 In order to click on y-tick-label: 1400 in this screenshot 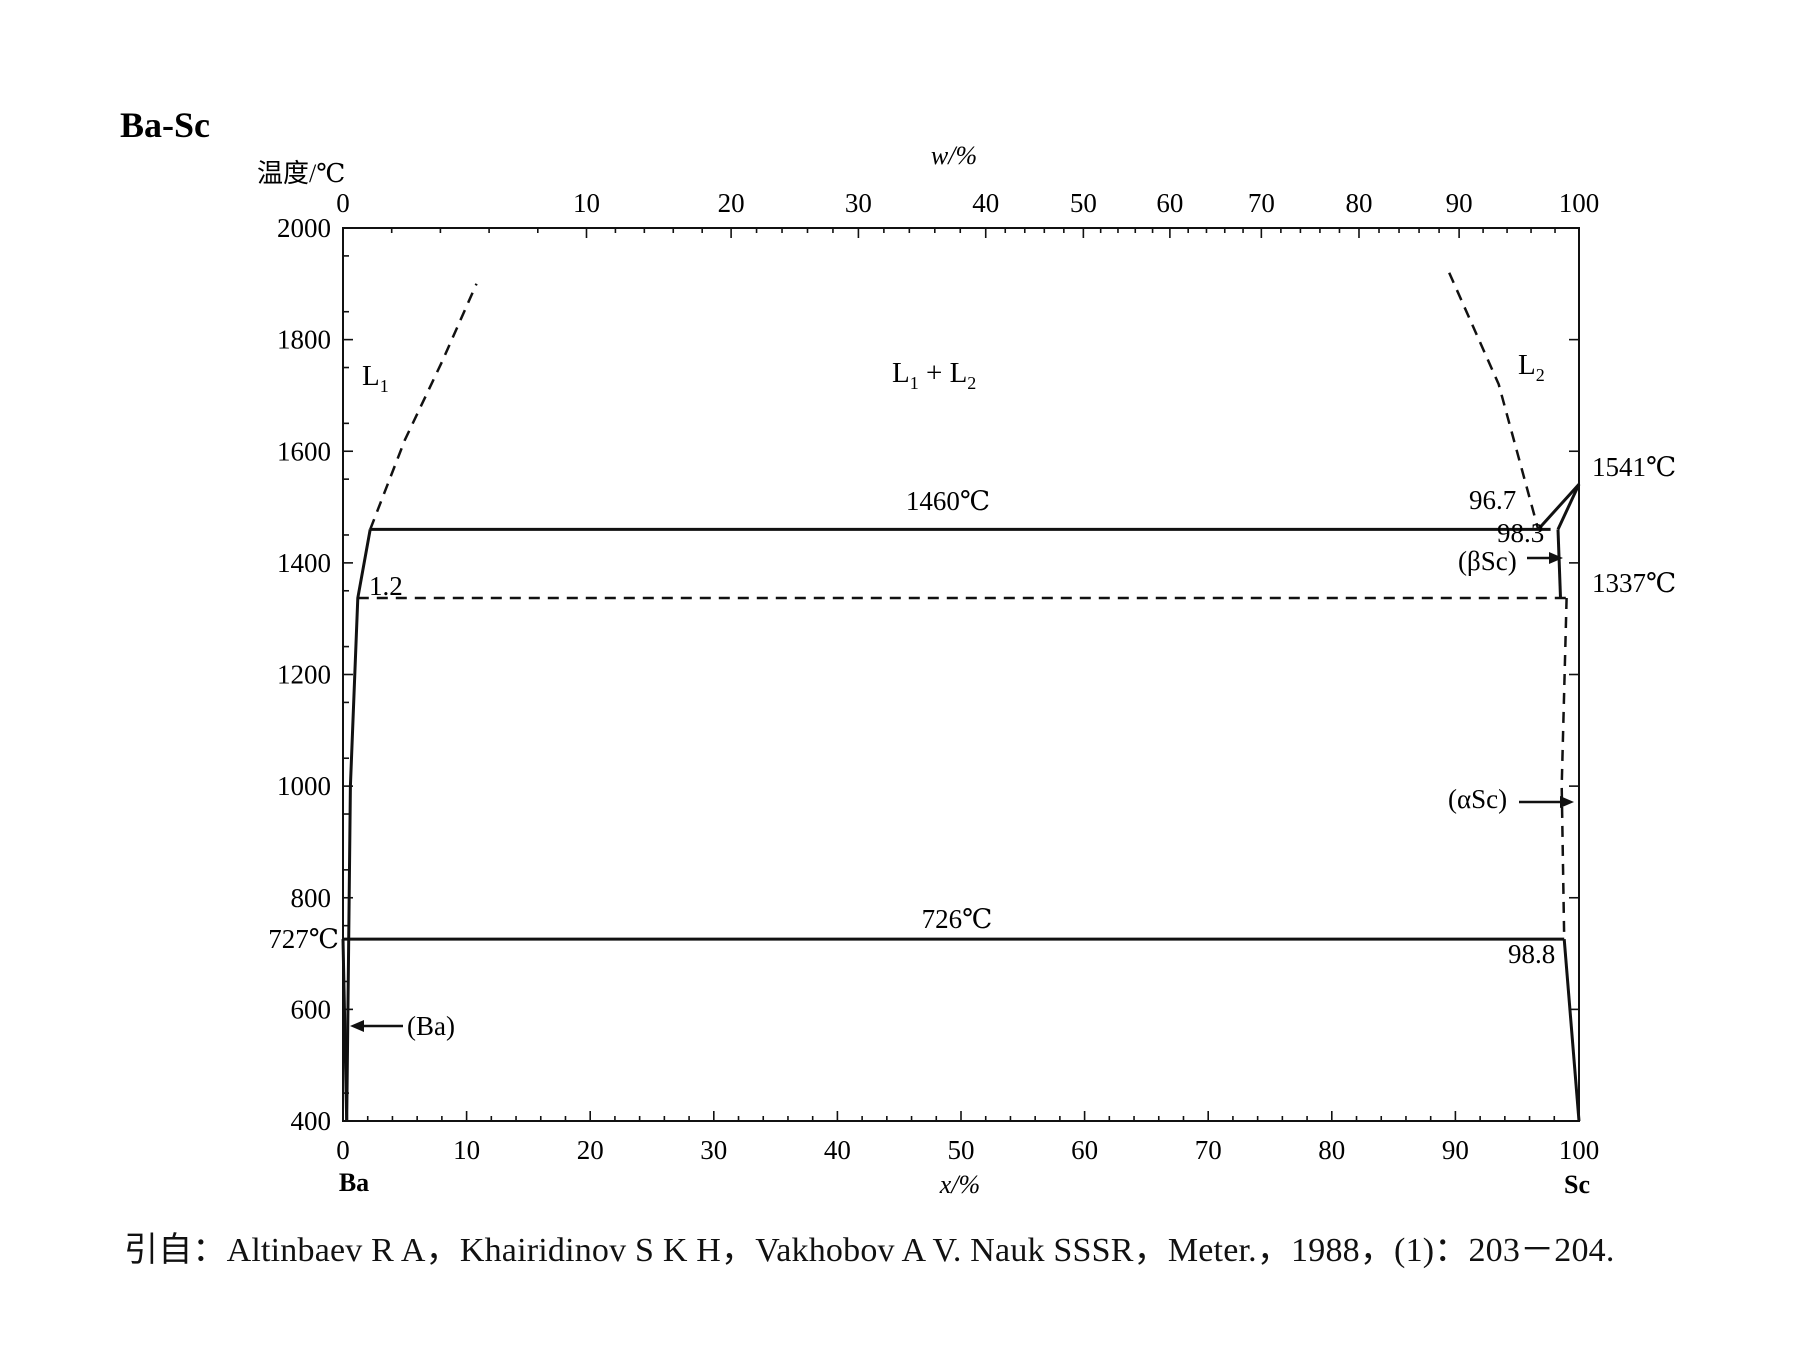, I will do `click(304, 563)`.